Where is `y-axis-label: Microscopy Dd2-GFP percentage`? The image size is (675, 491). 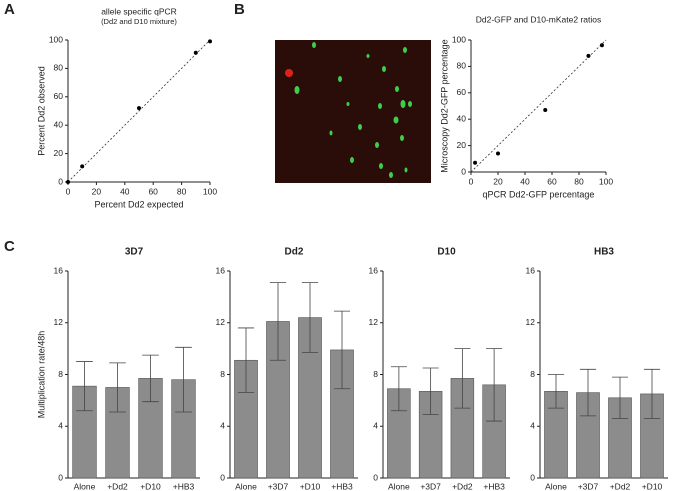 y-axis-label: Microscopy Dd2-GFP percentage is located at coordinates (444, 105).